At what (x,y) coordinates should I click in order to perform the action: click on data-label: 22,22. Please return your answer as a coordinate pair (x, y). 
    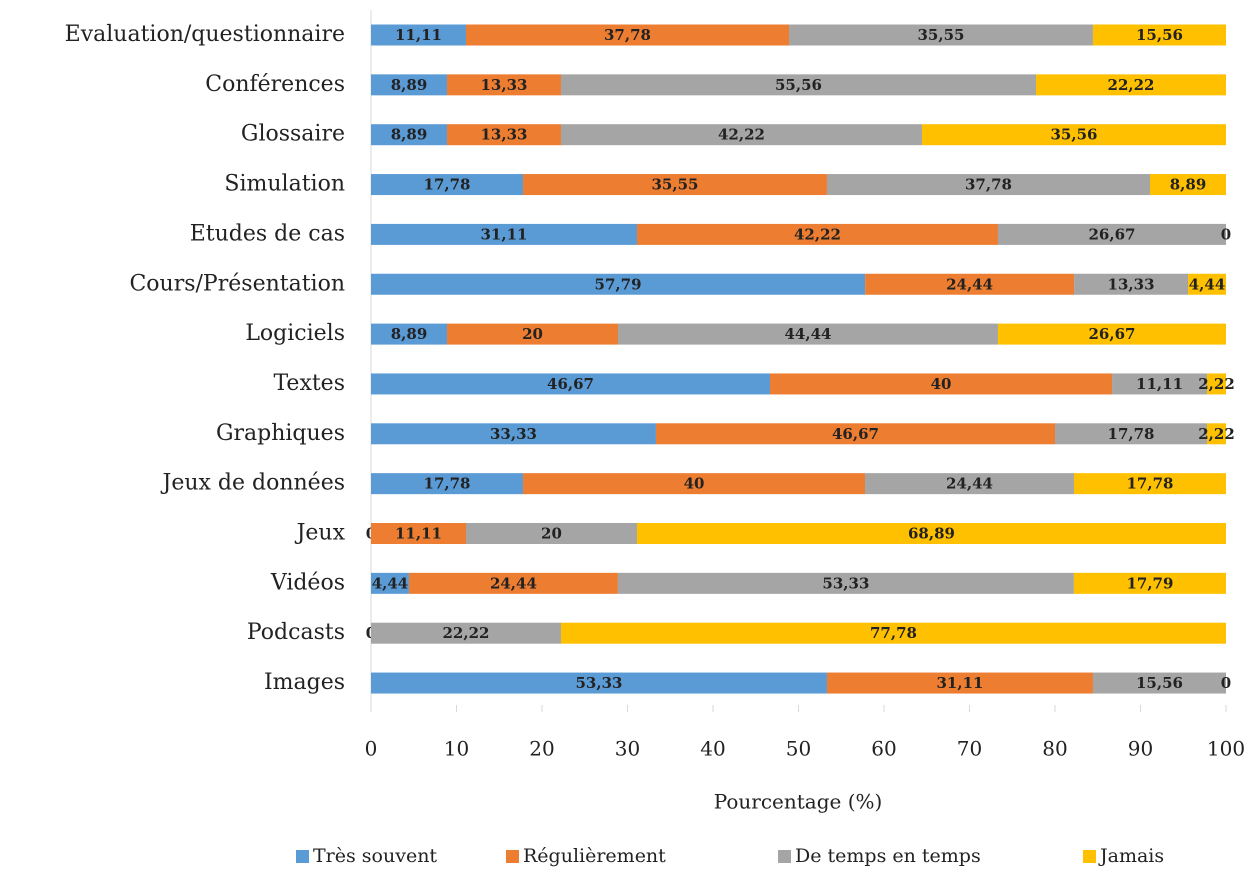
    Looking at the image, I should click on (1131, 85).